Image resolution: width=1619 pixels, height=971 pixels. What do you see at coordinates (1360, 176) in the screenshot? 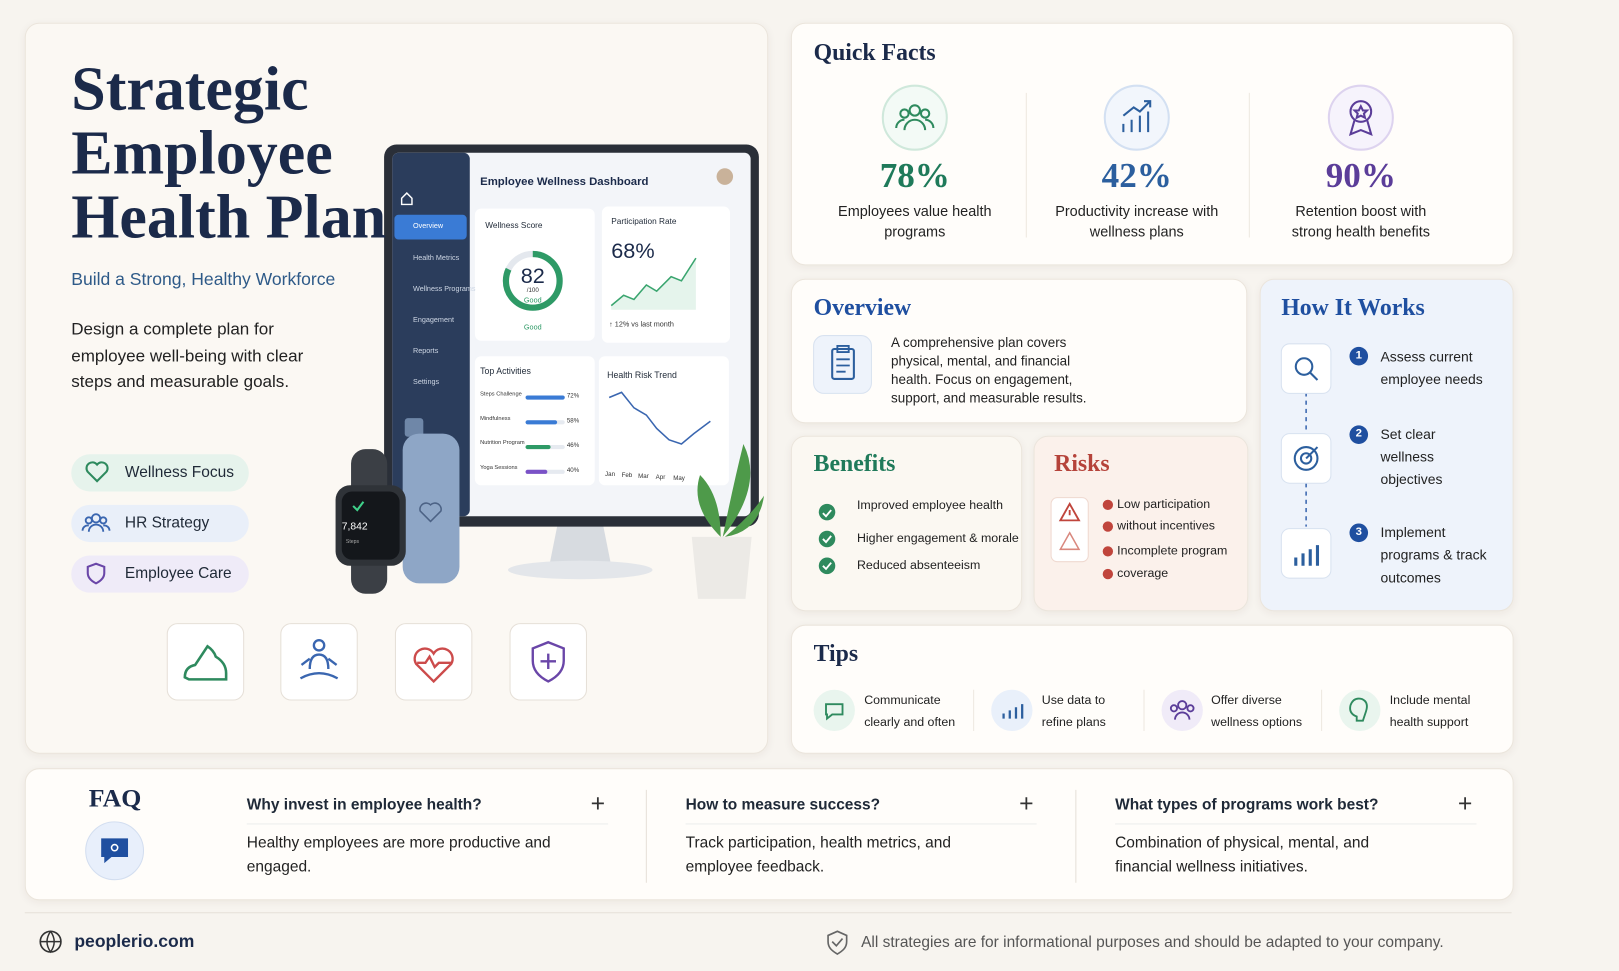
I see `fact-value: 90%` at bounding box center [1360, 176].